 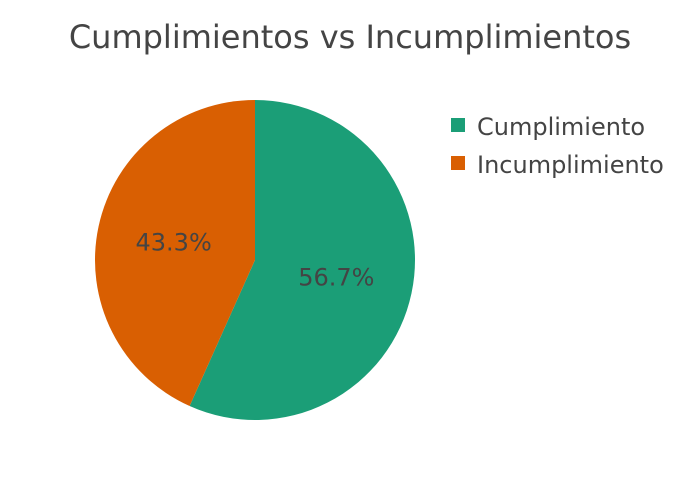 What do you see at coordinates (458, 163) in the screenshot?
I see `legend-swatch-incumplimiento` at bounding box center [458, 163].